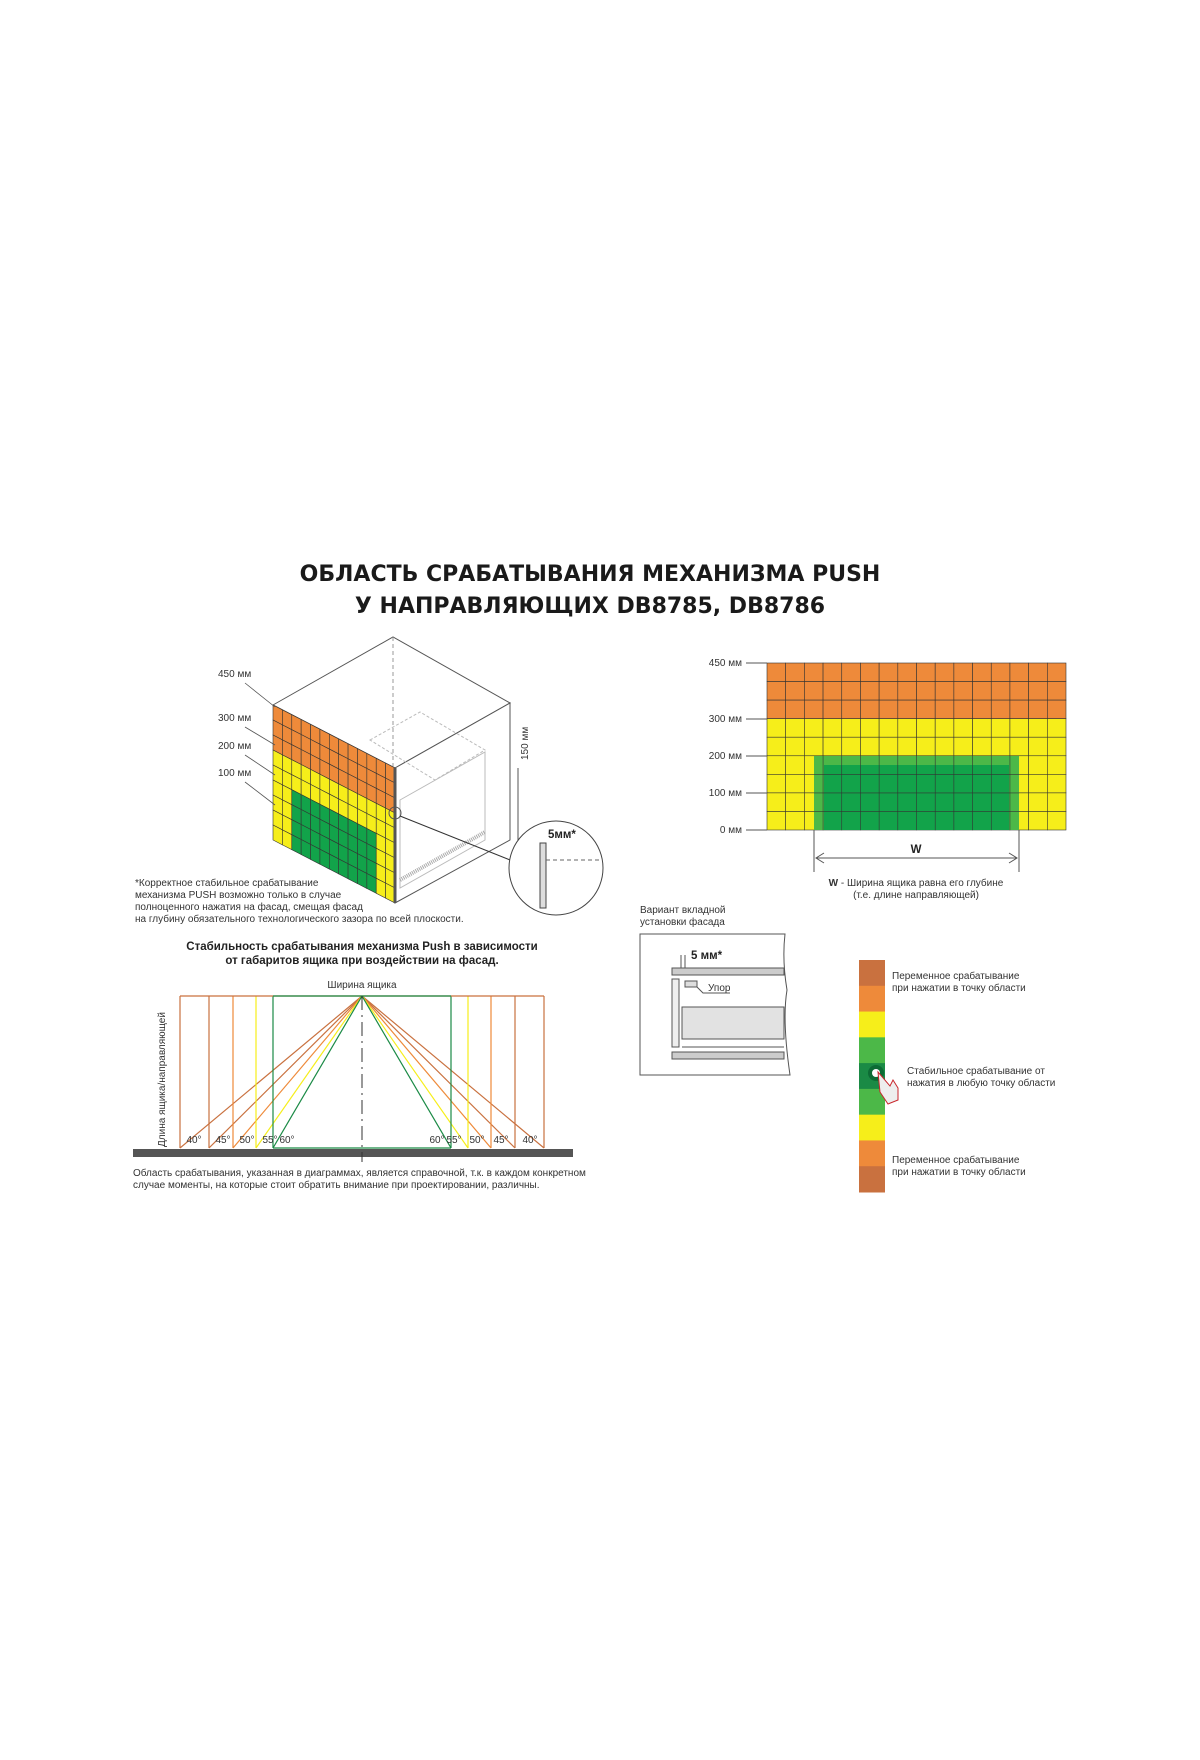  What do you see at coordinates (725, 663) in the screenshot?
I see `y-label-450: 450 мм` at bounding box center [725, 663].